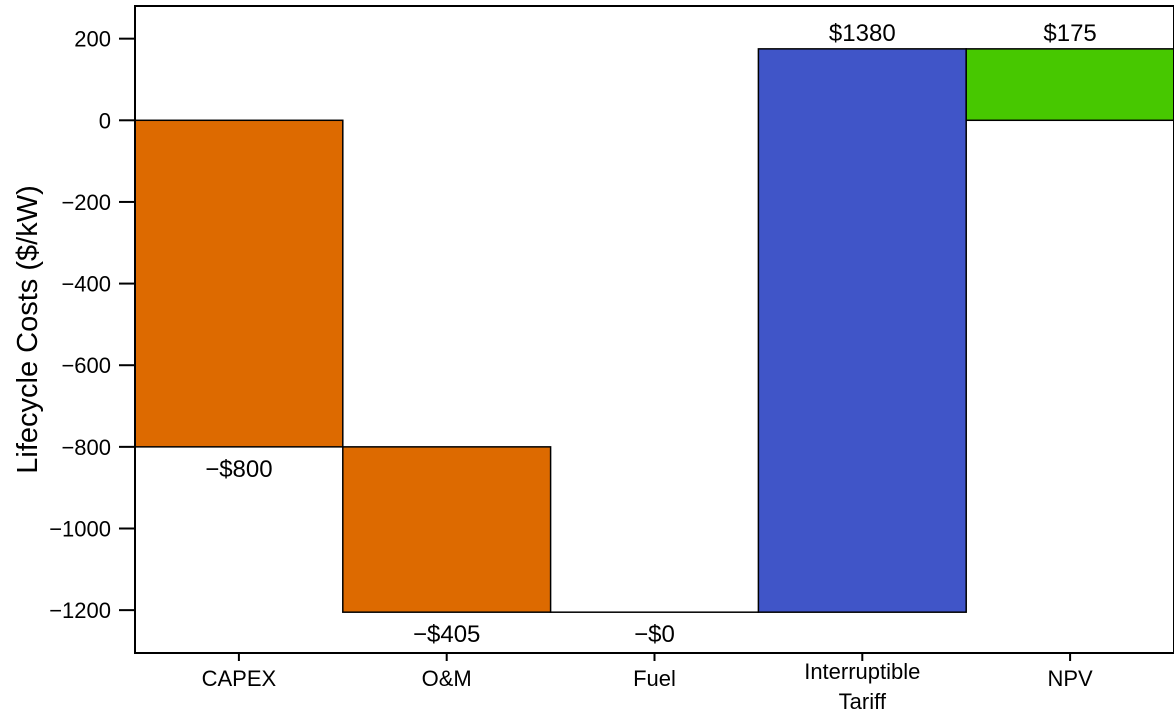 The width and height of the screenshot is (1174, 719). I want to click on y-axis-title: Lifecycle Costs ($/kW), so click(28, 329).